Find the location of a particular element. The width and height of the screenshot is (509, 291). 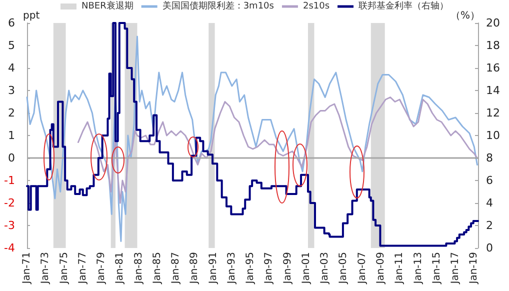

x-tick-label: Jan-75 is located at coordinates (64, 268).